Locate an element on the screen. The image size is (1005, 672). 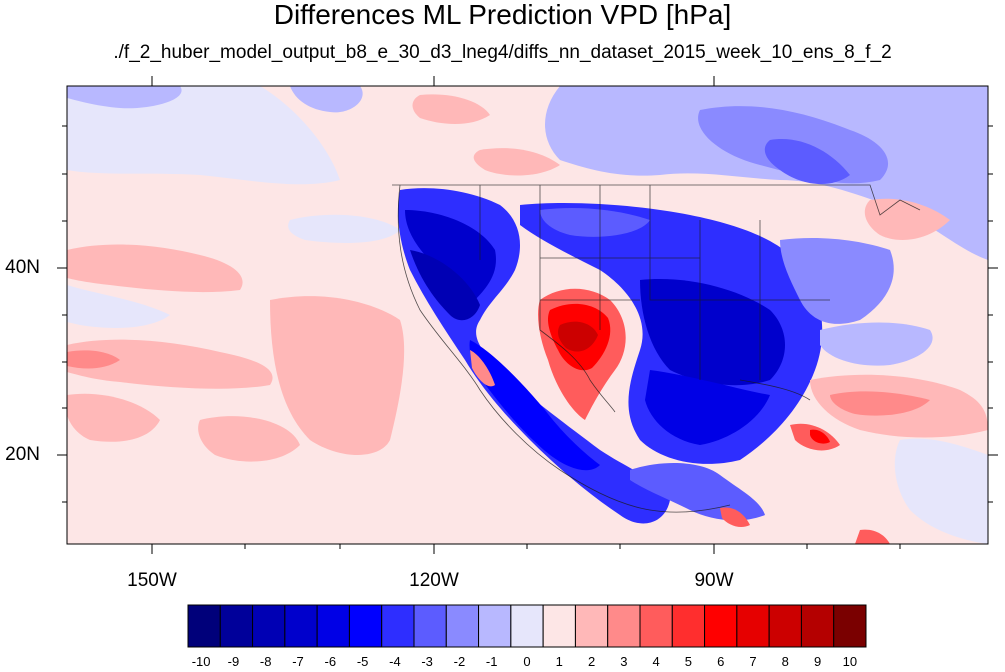
pacific-positive-core is located at coordinates (93, 359).